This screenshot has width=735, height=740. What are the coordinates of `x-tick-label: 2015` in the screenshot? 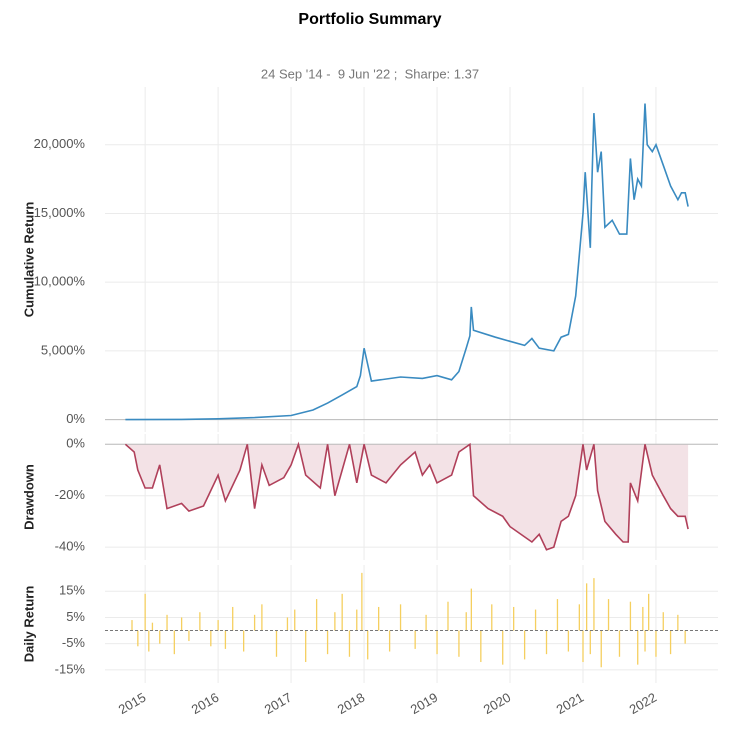 It's located at (132, 703).